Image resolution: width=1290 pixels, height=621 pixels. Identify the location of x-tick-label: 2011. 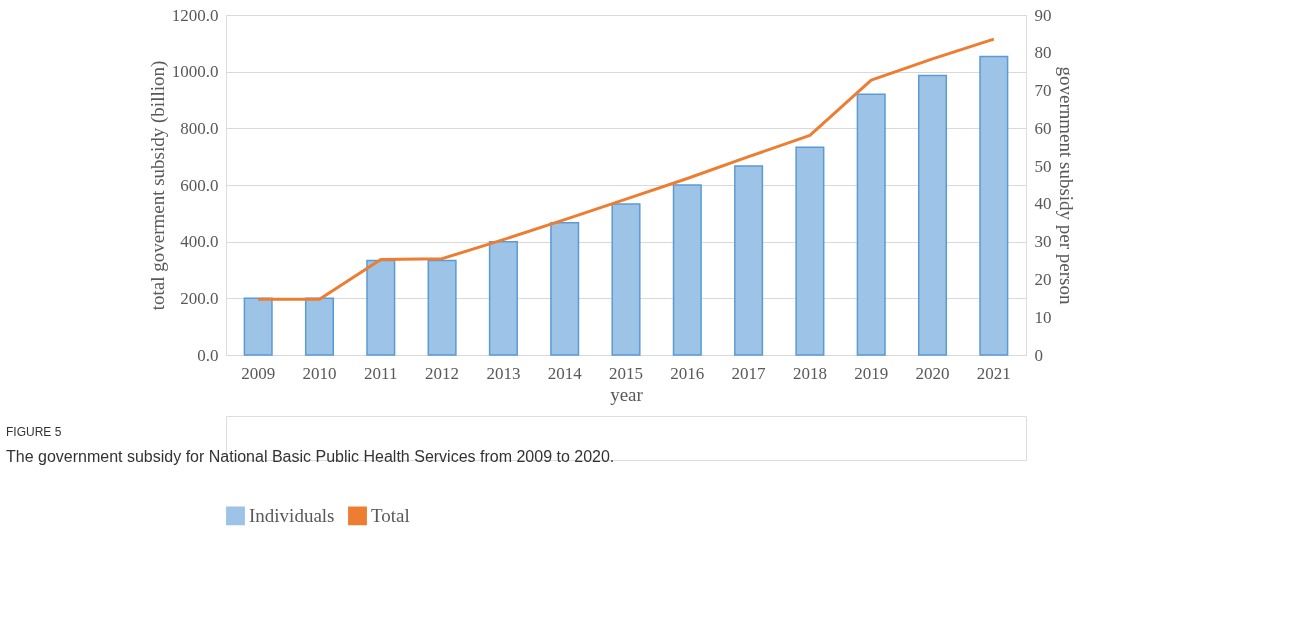
(381, 373).